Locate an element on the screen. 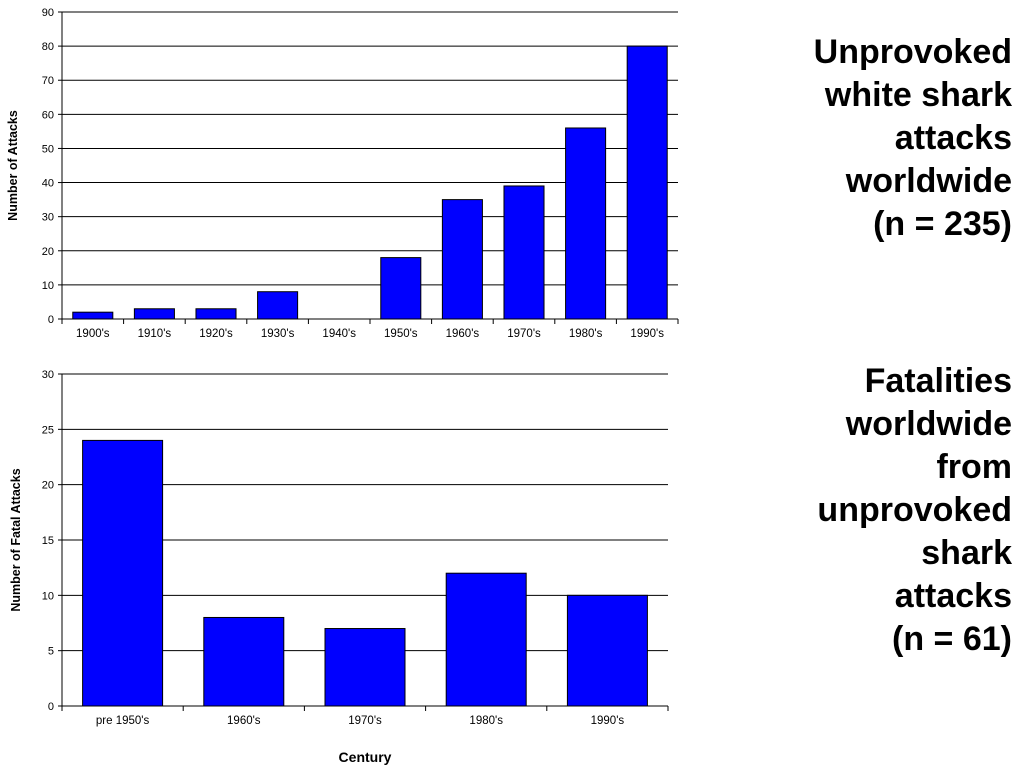  x-tick-label: 1910's is located at coordinates (155, 334).